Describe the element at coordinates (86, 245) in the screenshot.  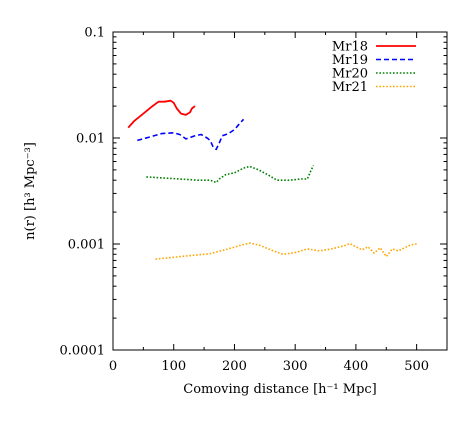
I see `y-tick-label: 0.001` at that location.